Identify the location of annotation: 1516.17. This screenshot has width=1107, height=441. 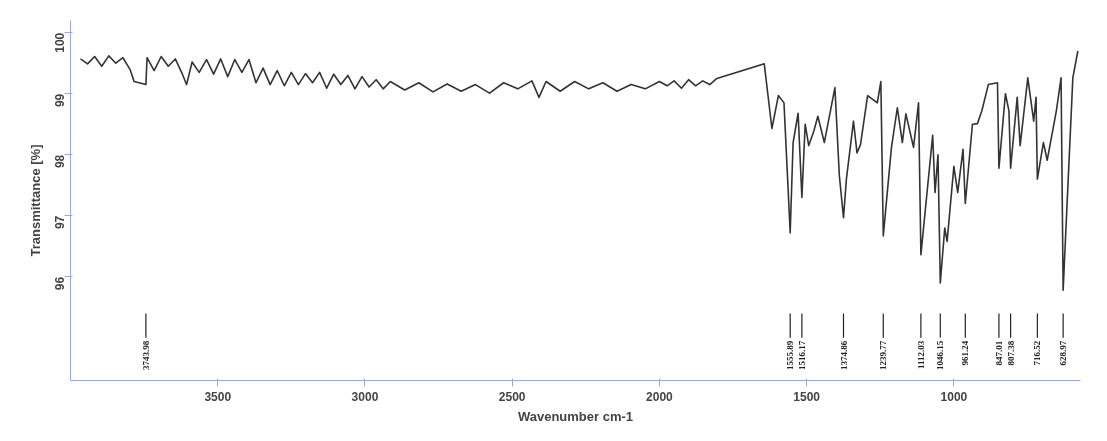
(801, 355).